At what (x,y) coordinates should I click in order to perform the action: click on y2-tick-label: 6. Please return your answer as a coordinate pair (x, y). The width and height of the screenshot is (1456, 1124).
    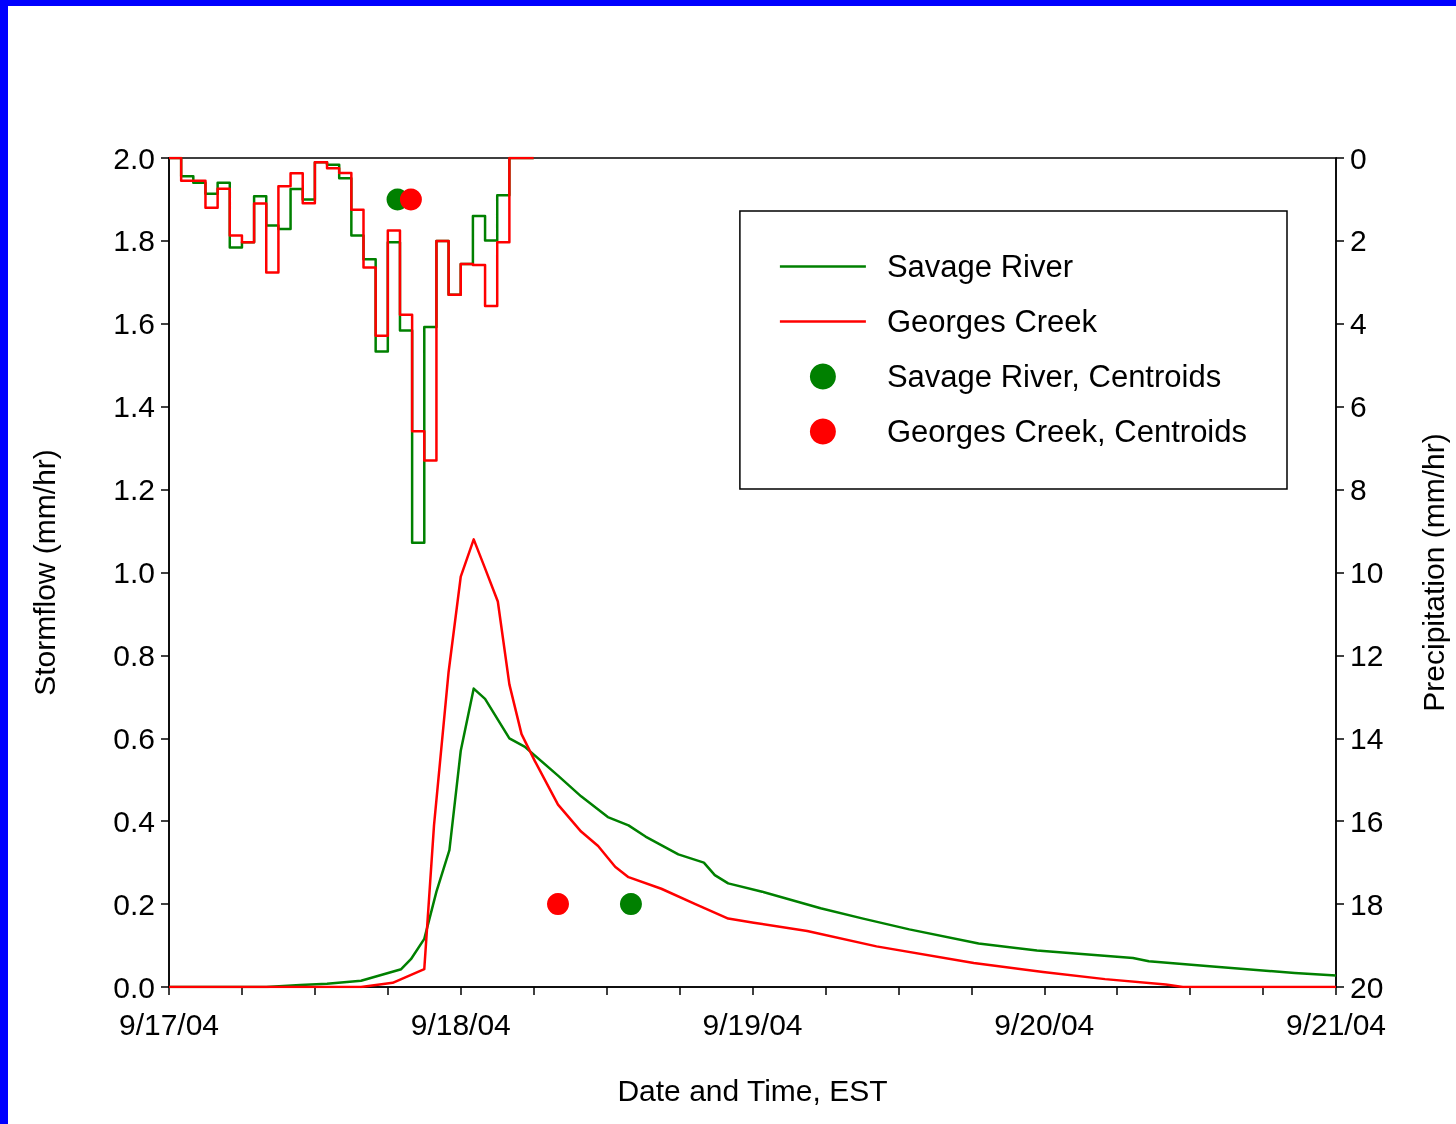
    Looking at the image, I should click on (1358, 407).